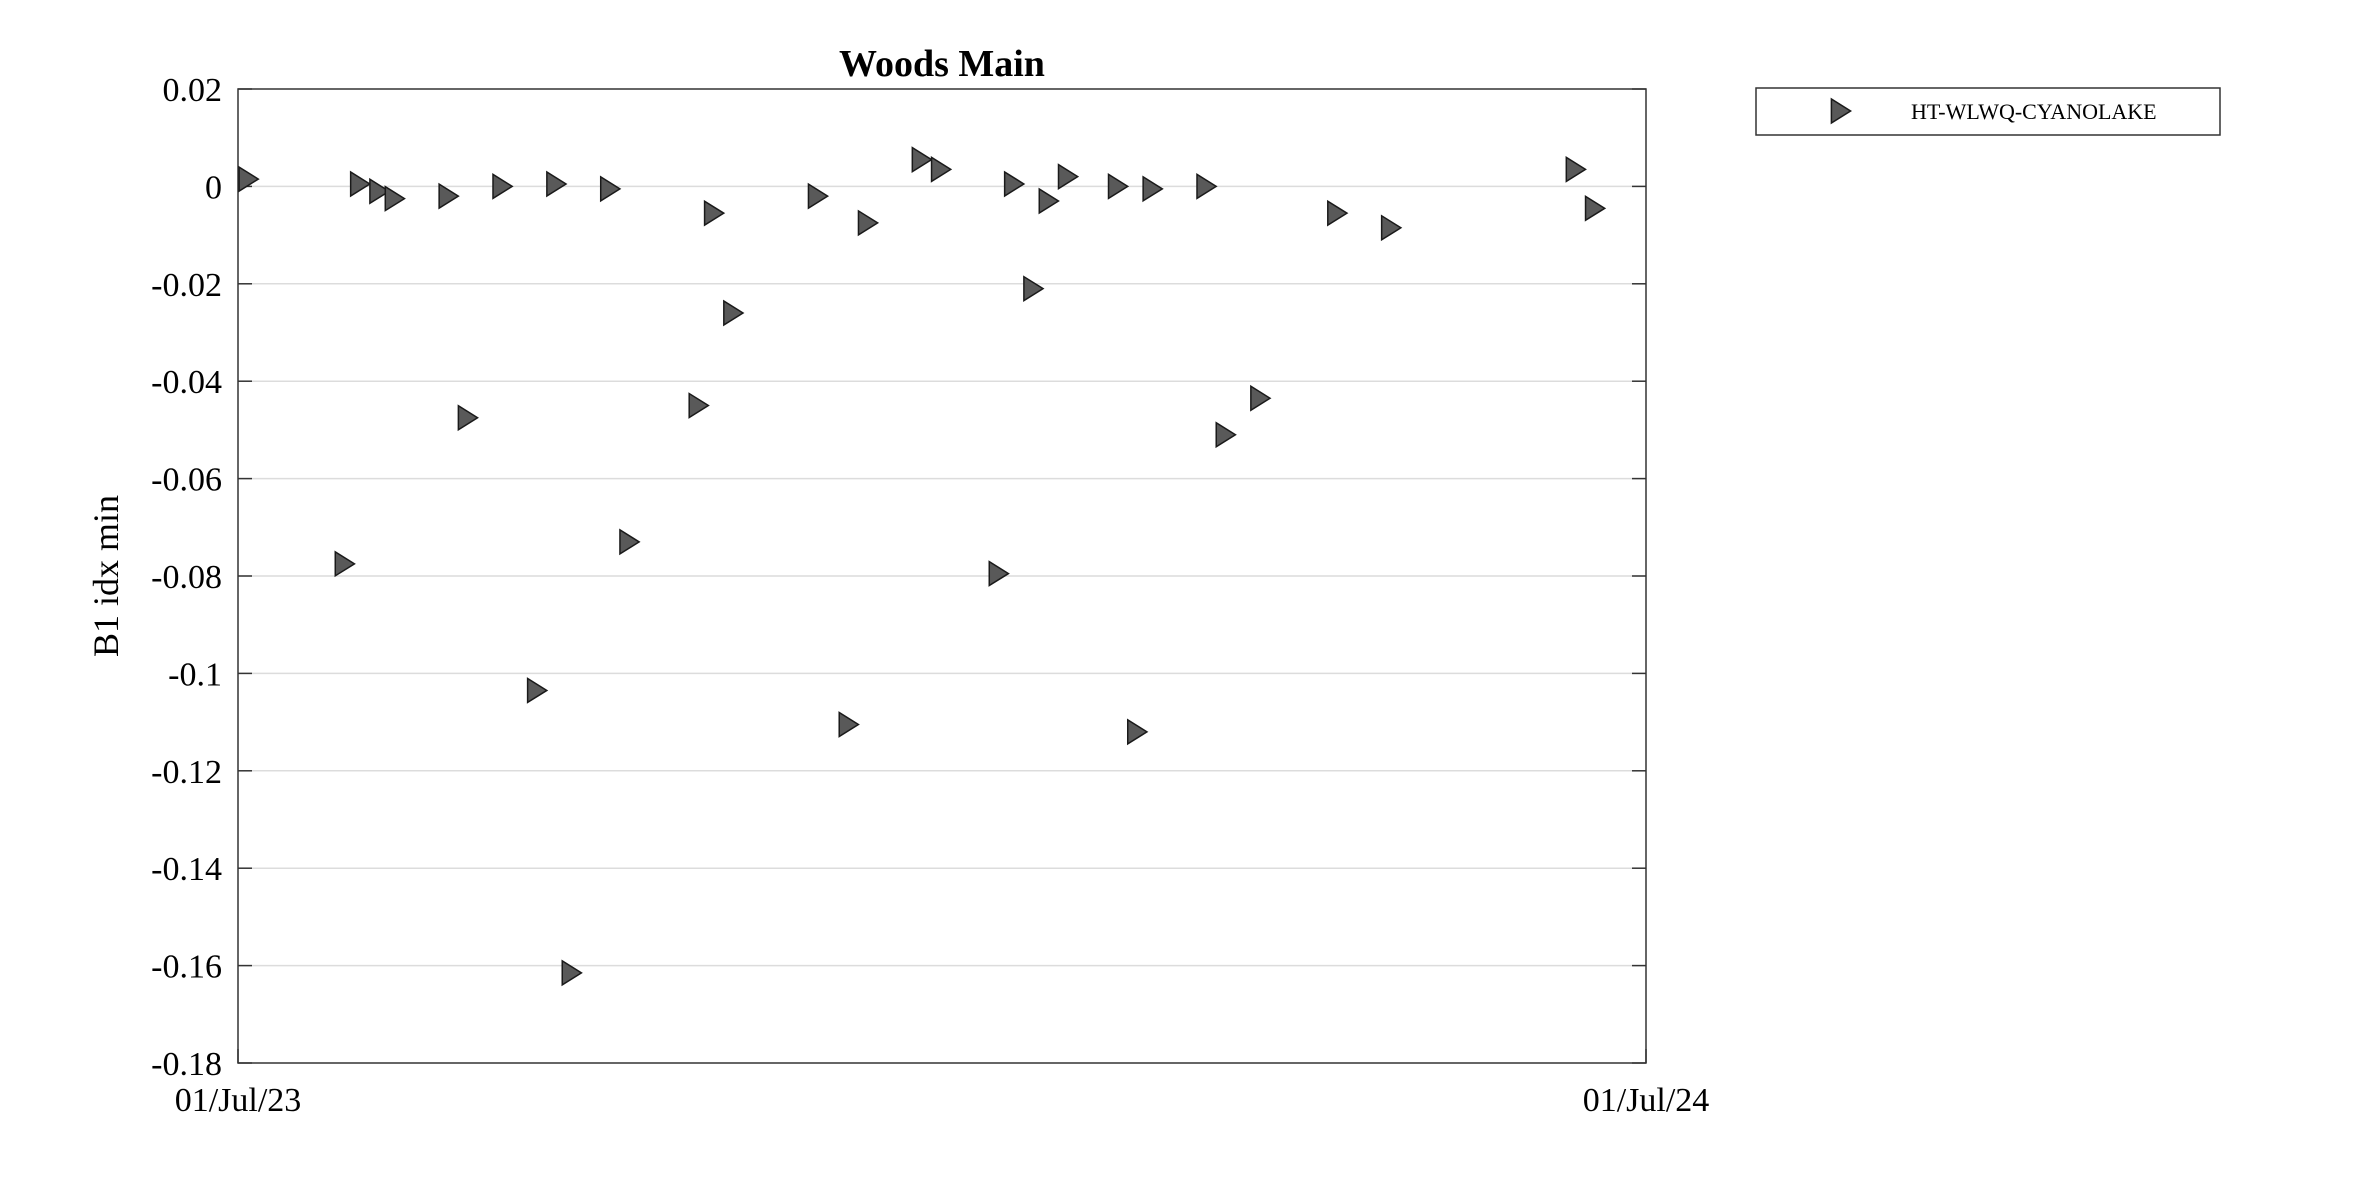 Image resolution: width=2362 pixels, height=1181 pixels. Describe the element at coordinates (186, 577) in the screenshot. I see `y-tick-label: -0.08` at that location.